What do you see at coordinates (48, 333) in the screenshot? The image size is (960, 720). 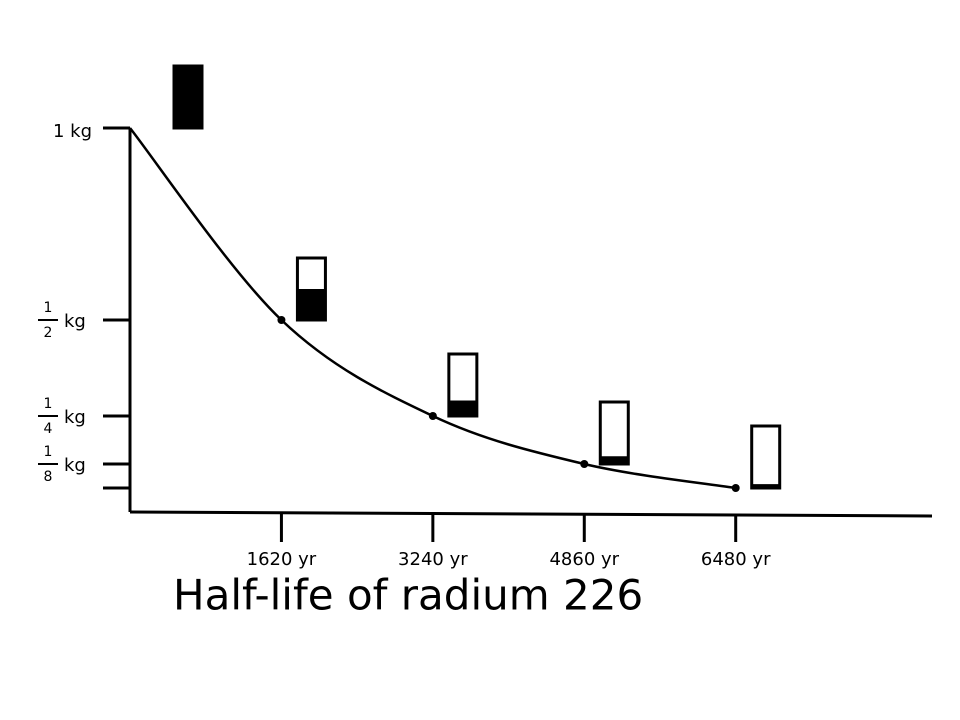 I see `y-tick-denominator: 2` at bounding box center [48, 333].